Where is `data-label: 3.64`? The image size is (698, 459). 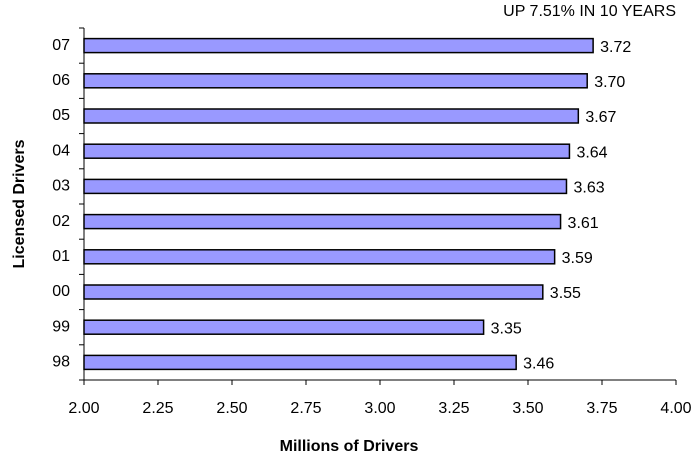 data-label: 3.64 is located at coordinates (591, 152).